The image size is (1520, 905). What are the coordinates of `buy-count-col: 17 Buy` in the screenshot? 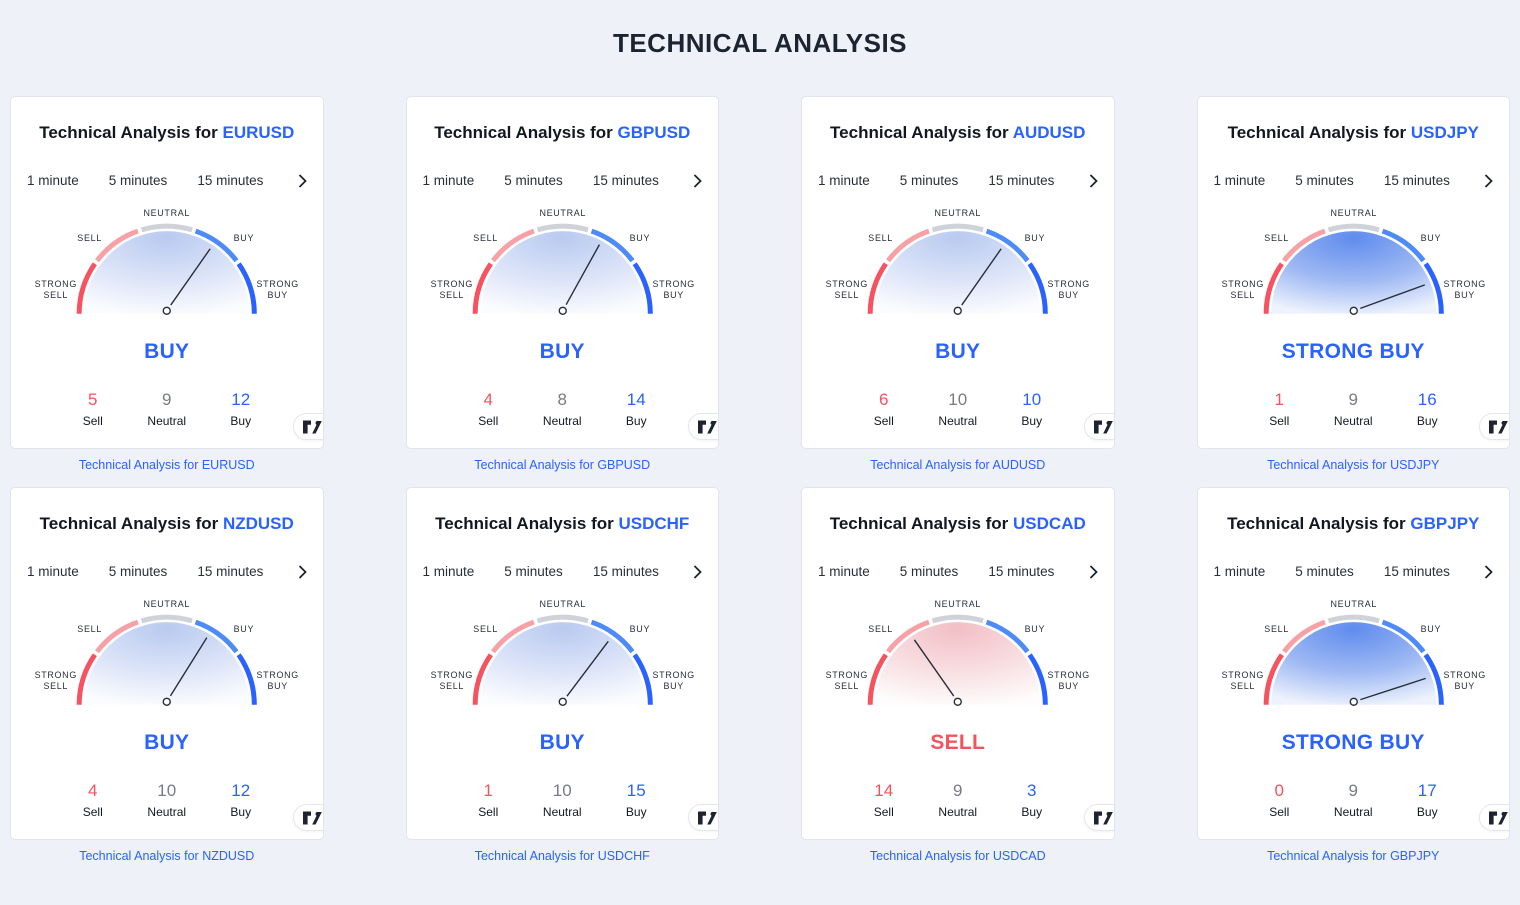 It's located at (1427, 800).